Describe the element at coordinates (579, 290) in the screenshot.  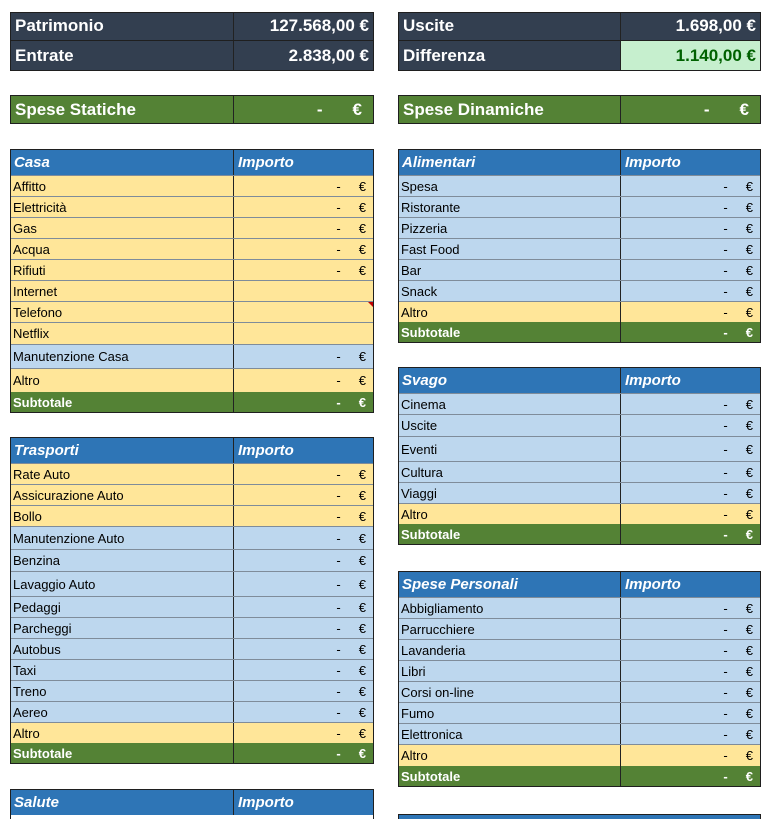
I see `table-row: Snack - €` at that location.